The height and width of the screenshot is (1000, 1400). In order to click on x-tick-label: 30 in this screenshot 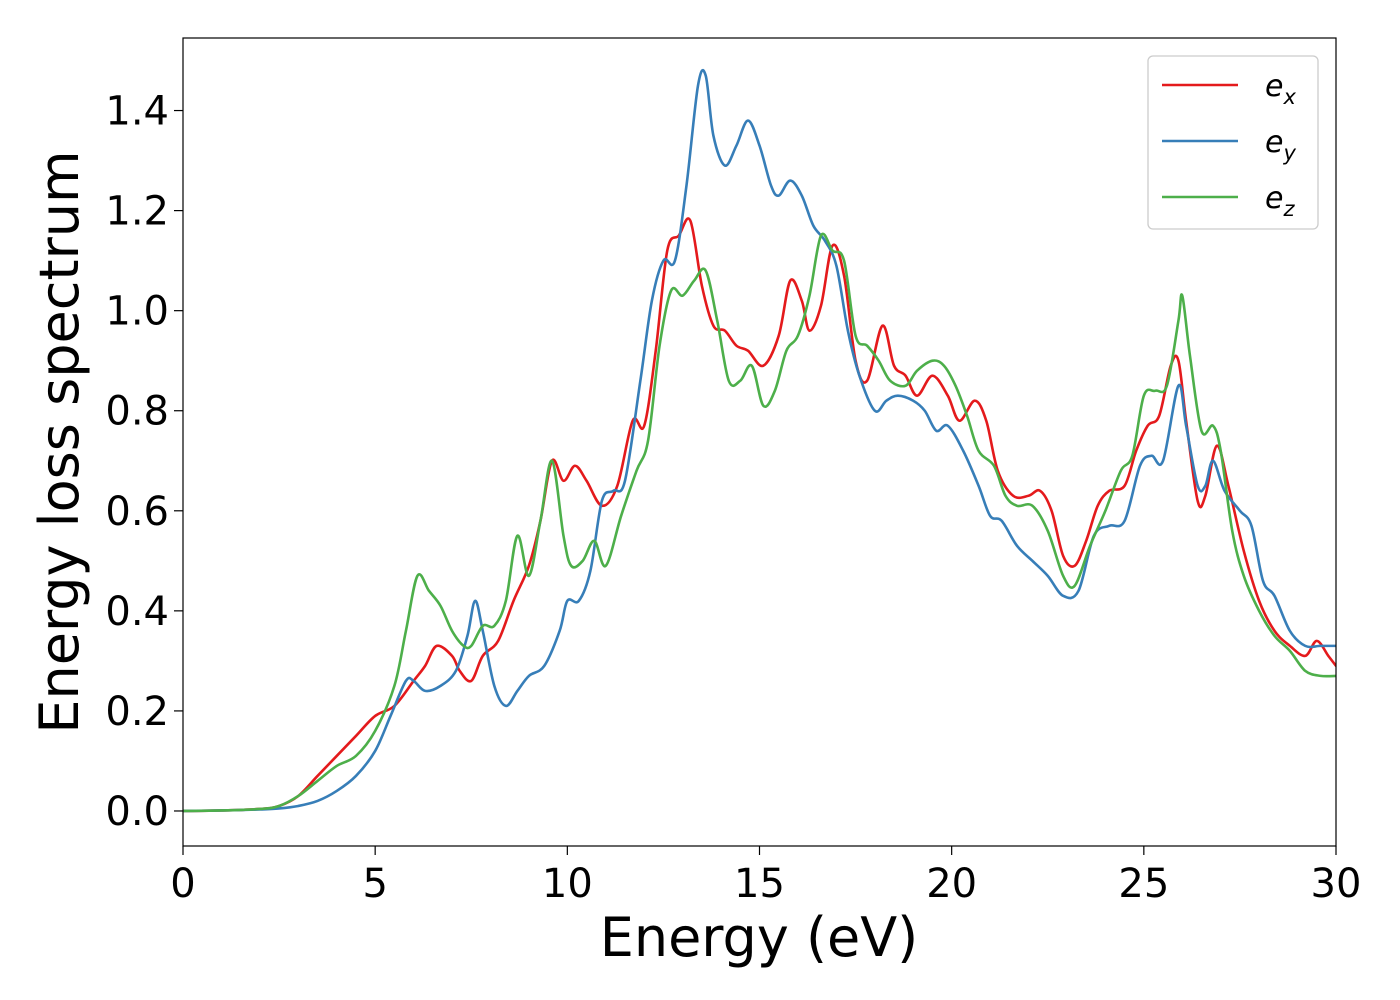, I will do `click(1336, 884)`.